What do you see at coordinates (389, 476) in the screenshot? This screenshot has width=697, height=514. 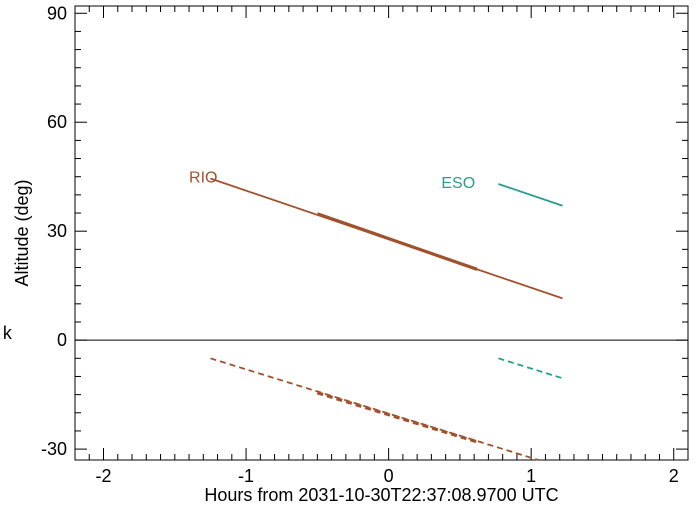 I see `x-tick-label: 0` at bounding box center [389, 476].